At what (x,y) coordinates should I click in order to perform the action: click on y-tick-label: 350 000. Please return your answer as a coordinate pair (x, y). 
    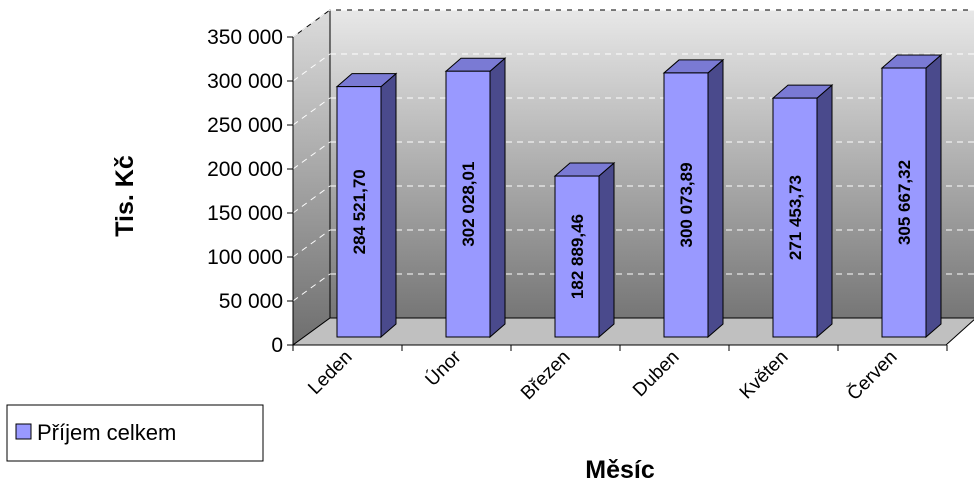
    Looking at the image, I should click on (245, 37).